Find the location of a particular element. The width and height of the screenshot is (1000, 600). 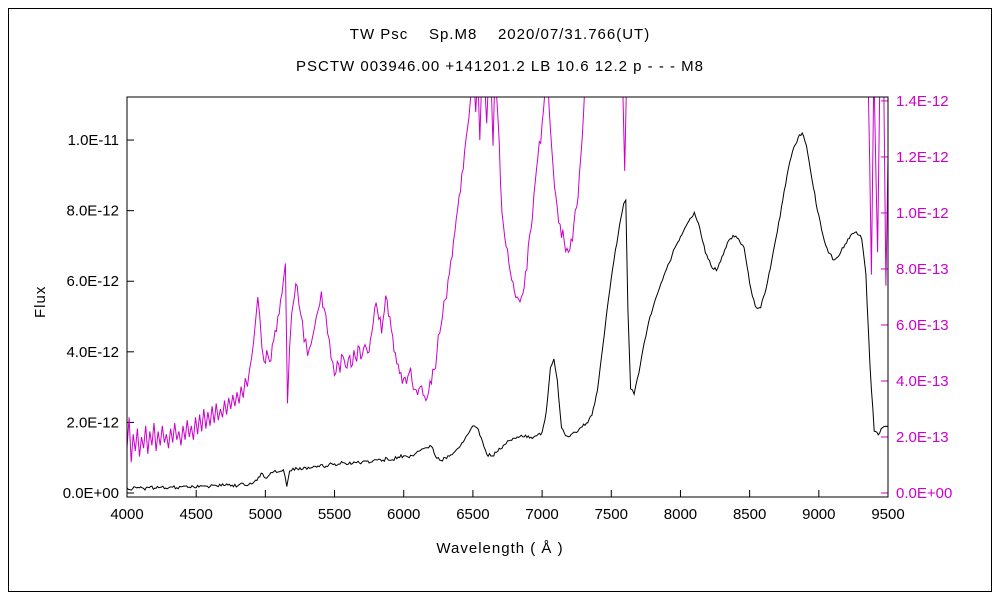

x-tick-label: 5500 is located at coordinates (334, 514).